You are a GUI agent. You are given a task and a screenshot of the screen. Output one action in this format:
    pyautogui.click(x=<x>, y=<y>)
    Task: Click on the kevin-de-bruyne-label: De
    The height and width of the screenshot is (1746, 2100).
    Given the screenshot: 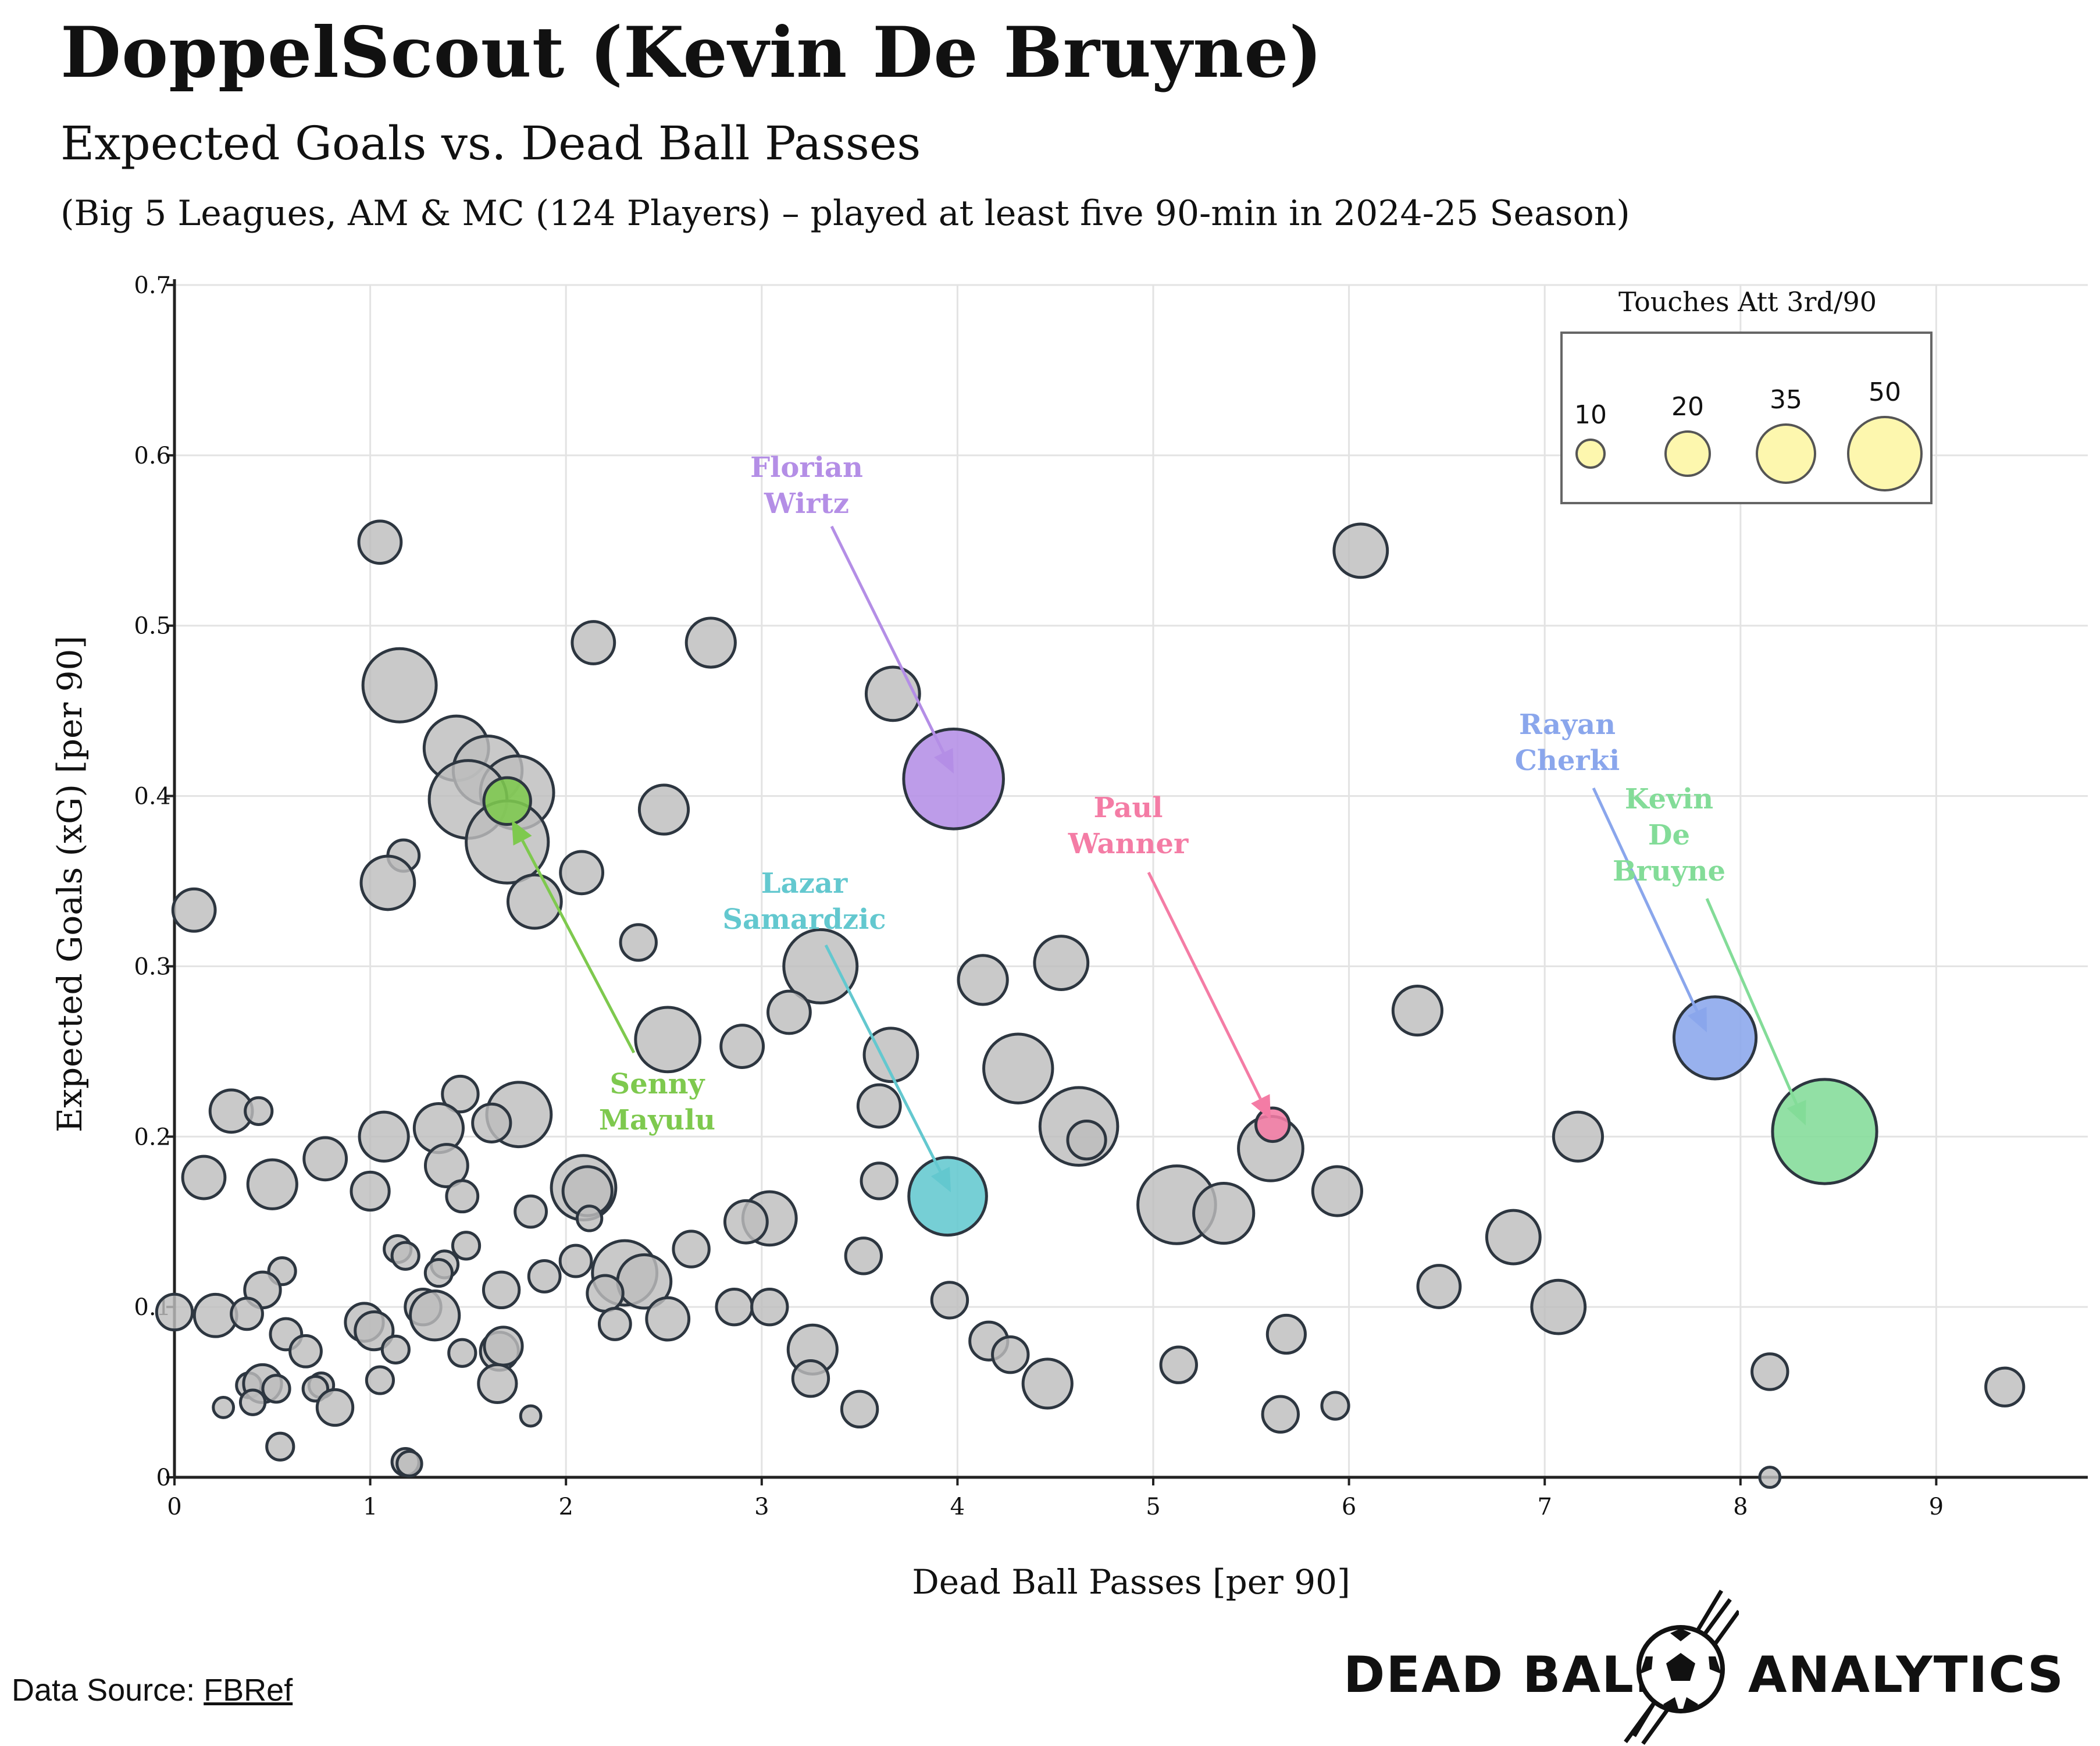 What is the action you would take?
    pyautogui.click(x=1669, y=835)
    